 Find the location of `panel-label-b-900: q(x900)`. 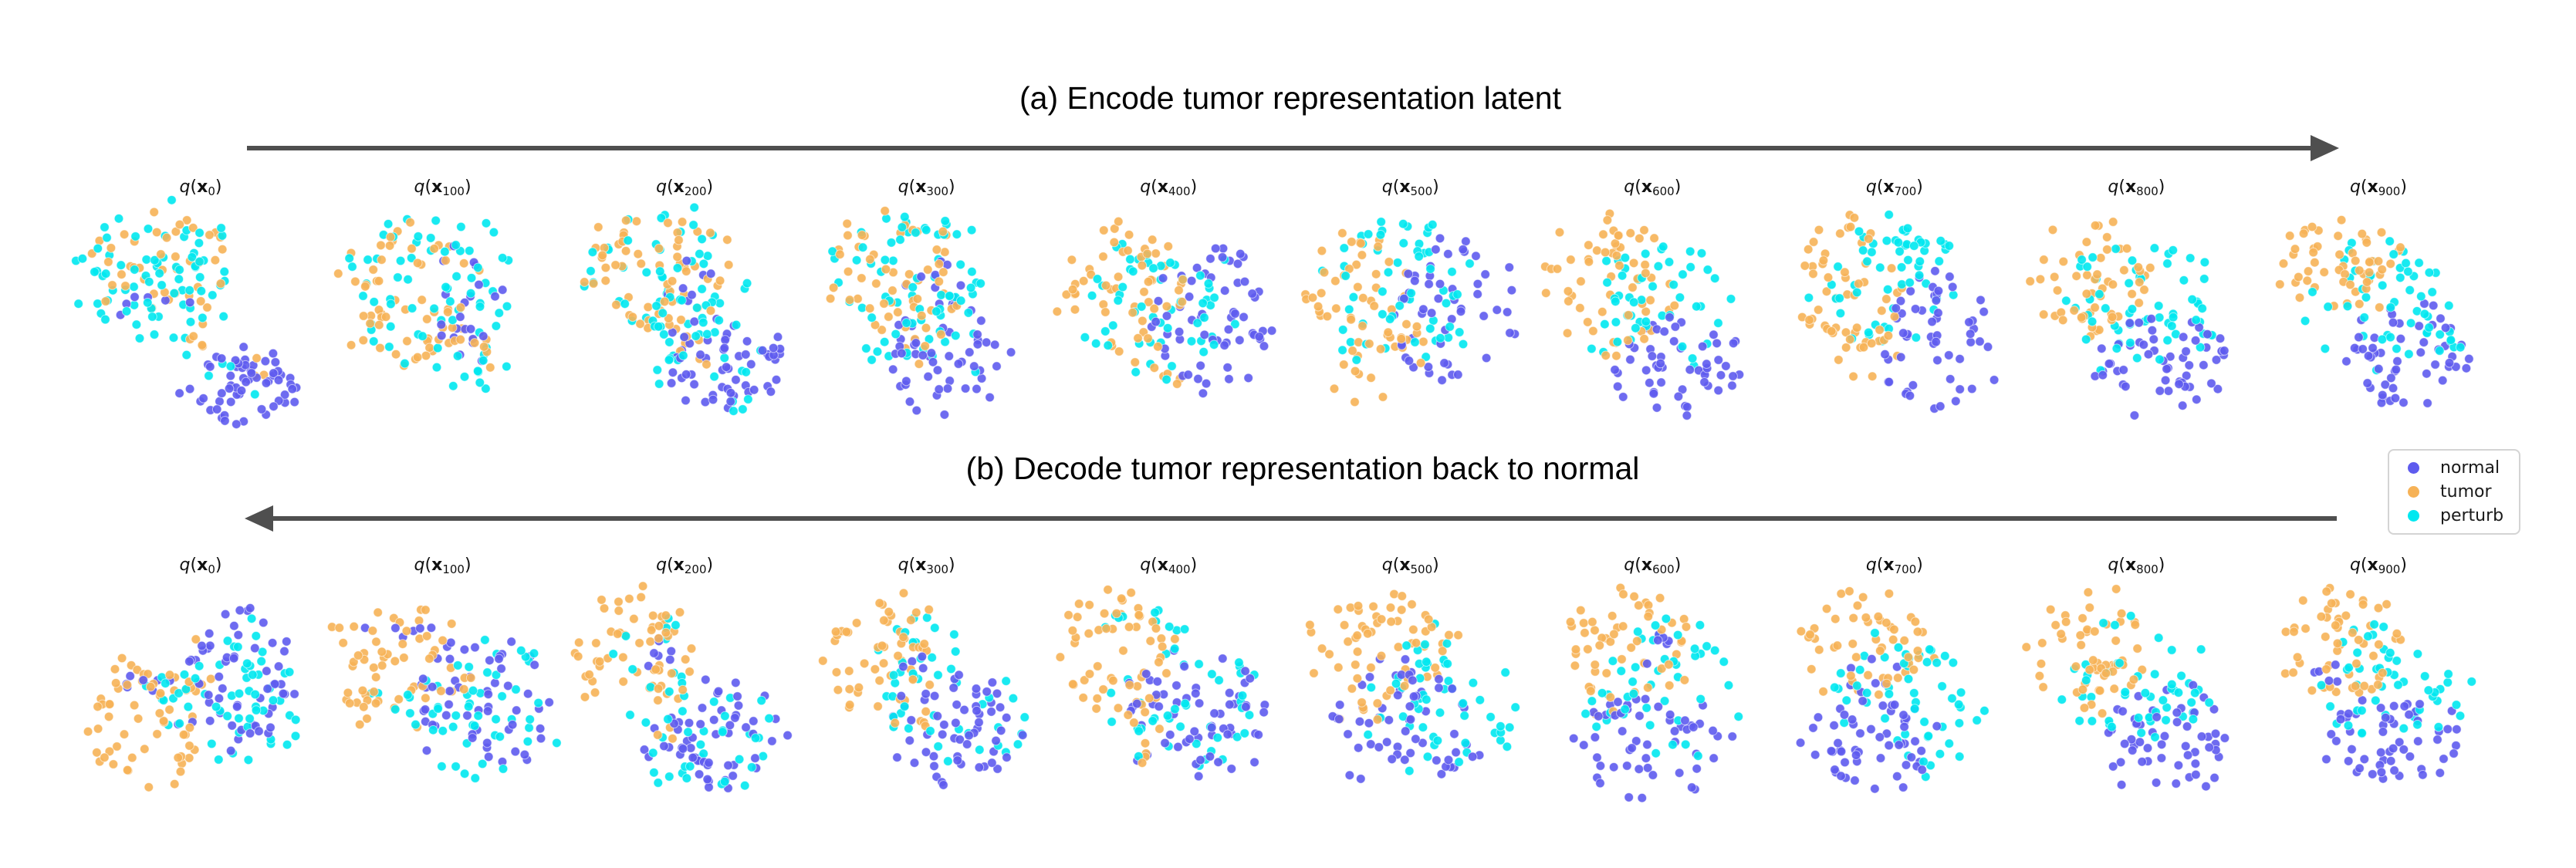

panel-label-b-900: q(x900) is located at coordinates (2378, 566).